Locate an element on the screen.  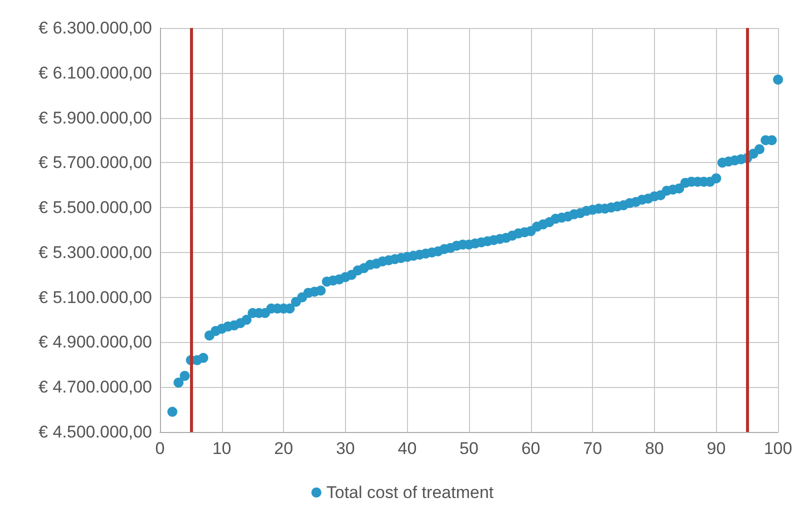
x-tick-label: 70 is located at coordinates (592, 448).